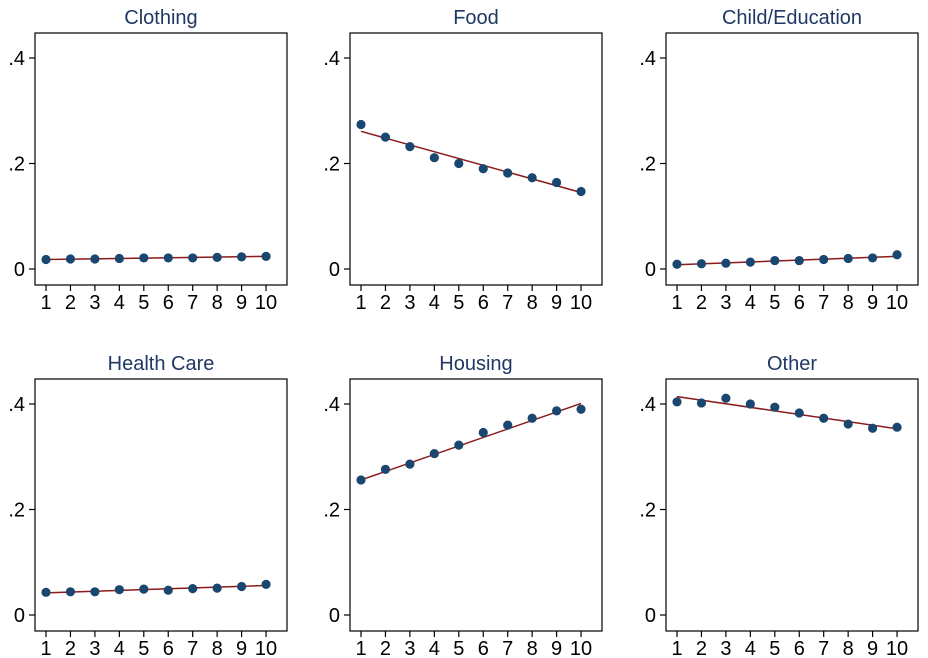 The image size is (928, 658). Describe the element at coordinates (160, 18) in the screenshot. I see `panel-title: Clothing` at that location.